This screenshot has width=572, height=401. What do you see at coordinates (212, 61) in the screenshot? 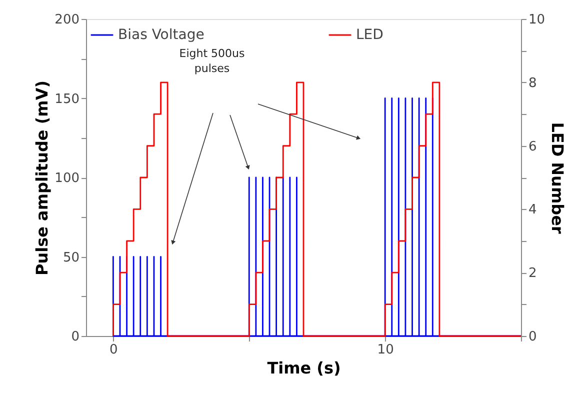
I see `annotation: Eight 500us pulses` at bounding box center [212, 61].